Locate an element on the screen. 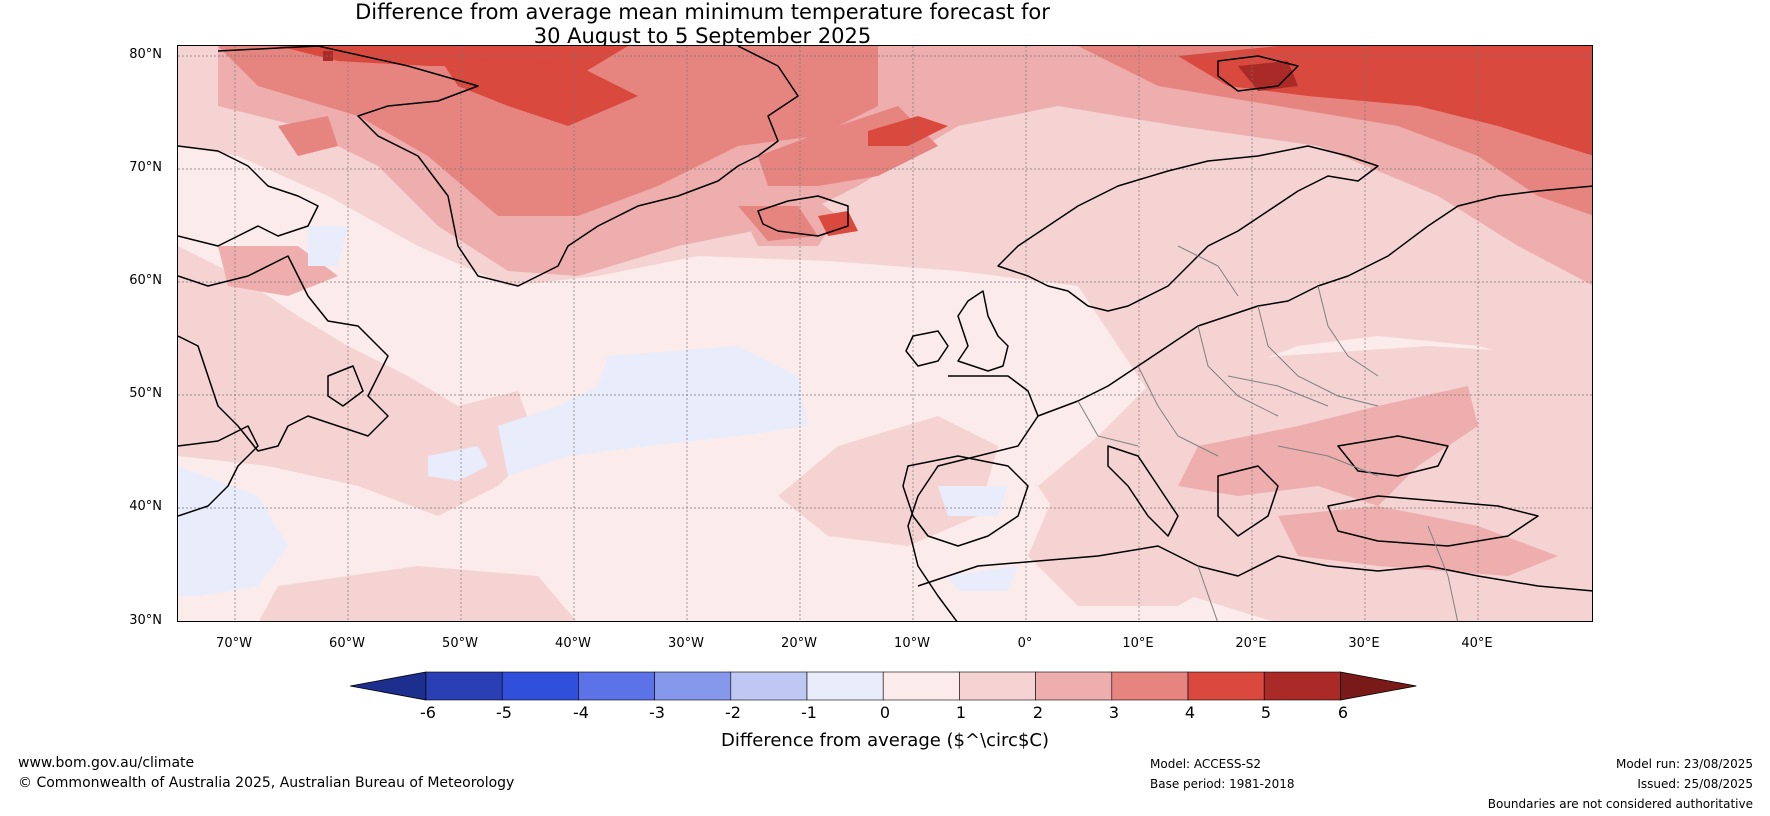  colorbar-label: Difference from average ($^\circ$C) is located at coordinates (885, 740).